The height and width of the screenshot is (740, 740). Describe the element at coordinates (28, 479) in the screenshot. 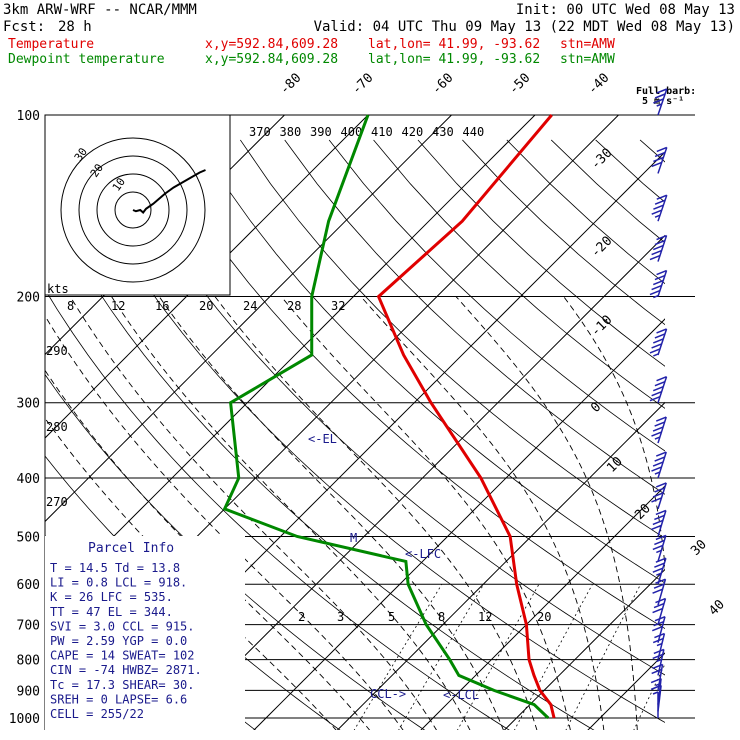

I see `pressure-label: 400` at that location.